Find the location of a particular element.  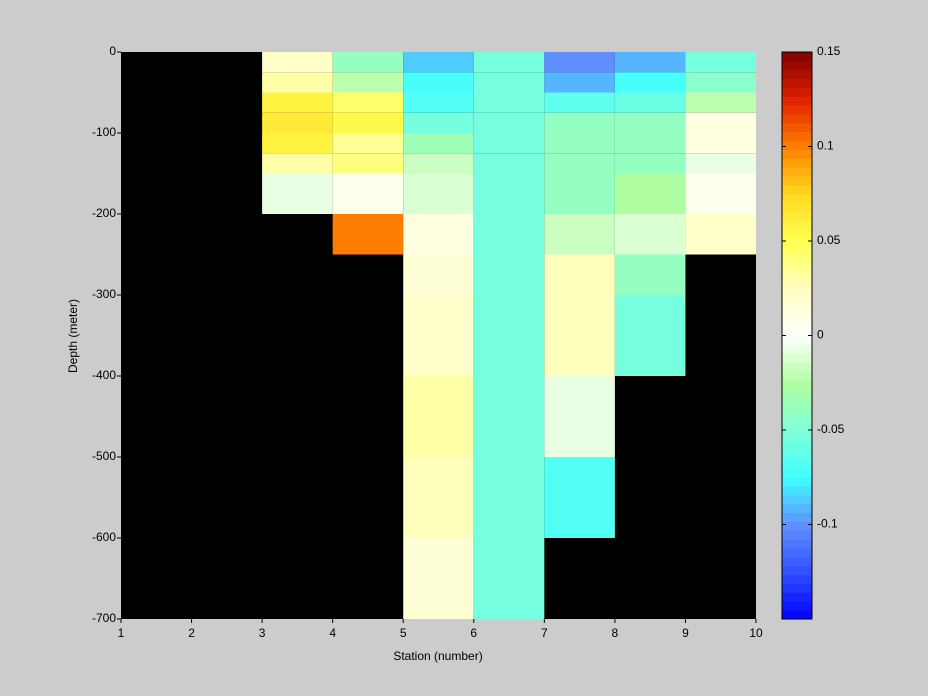

y-tick-label: 0 is located at coordinates (112, 51).